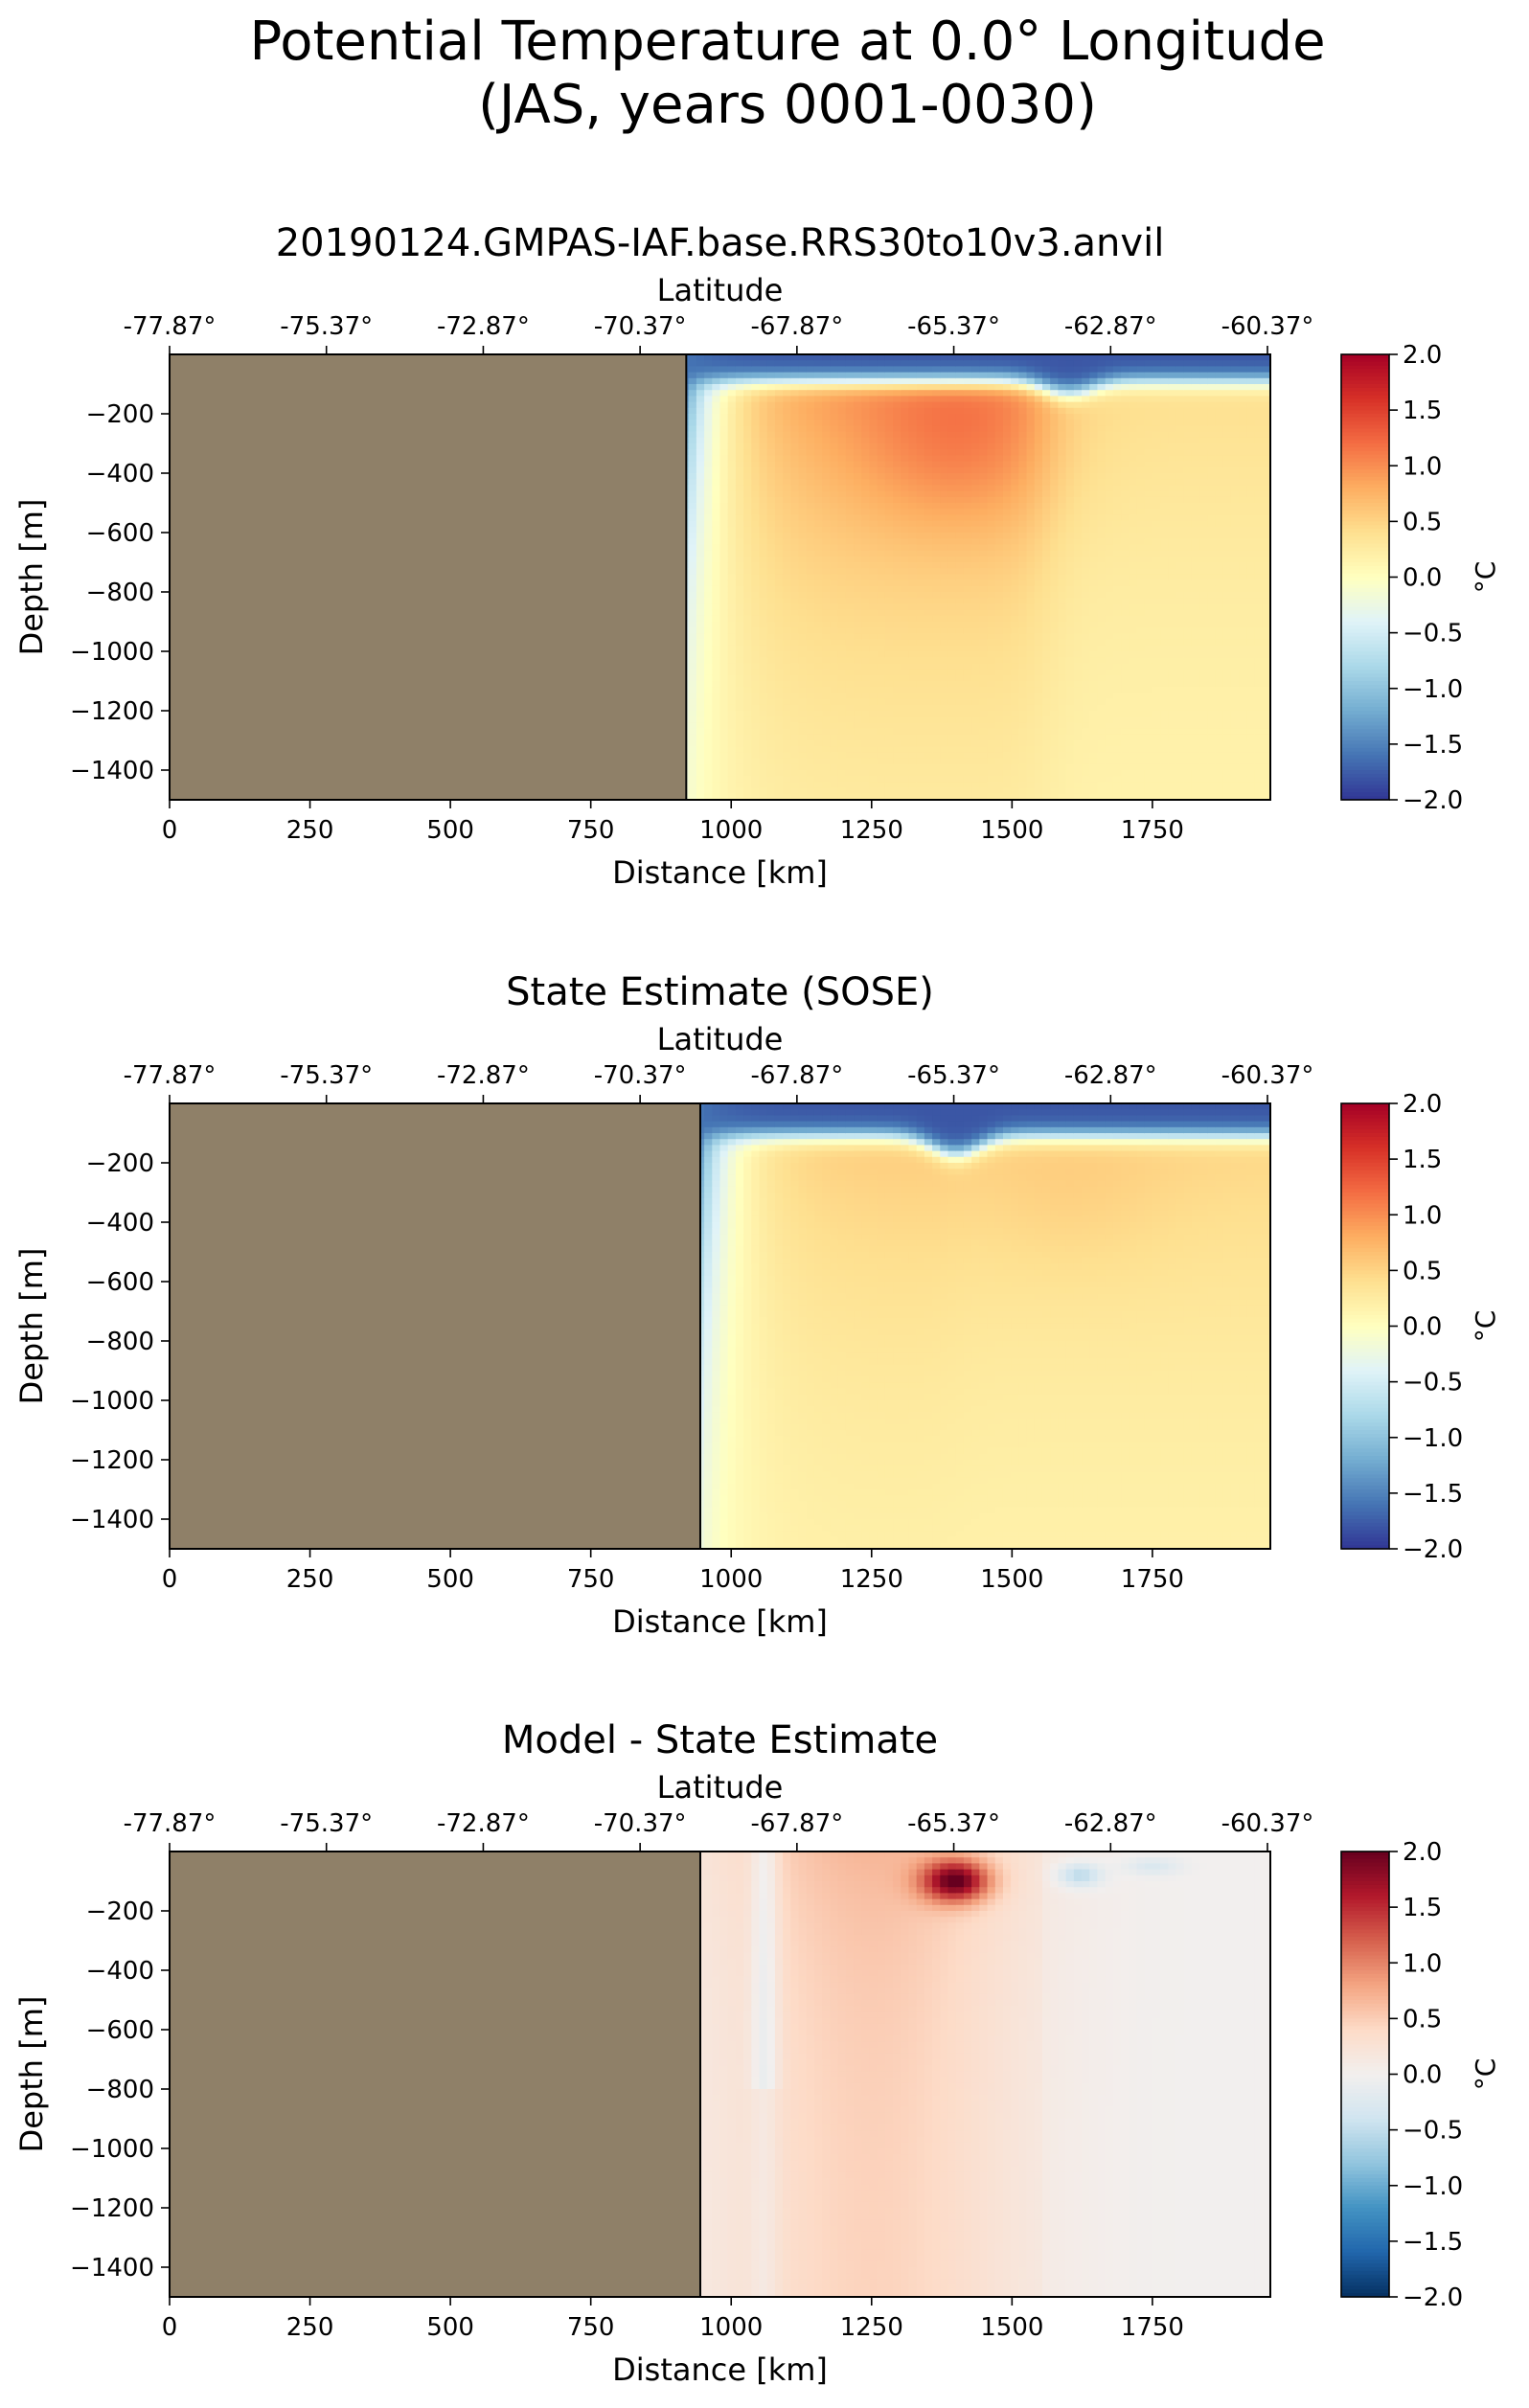  Describe the element at coordinates (720, 290) in the screenshot. I see `latitude-axis-label: Latitude` at that location.